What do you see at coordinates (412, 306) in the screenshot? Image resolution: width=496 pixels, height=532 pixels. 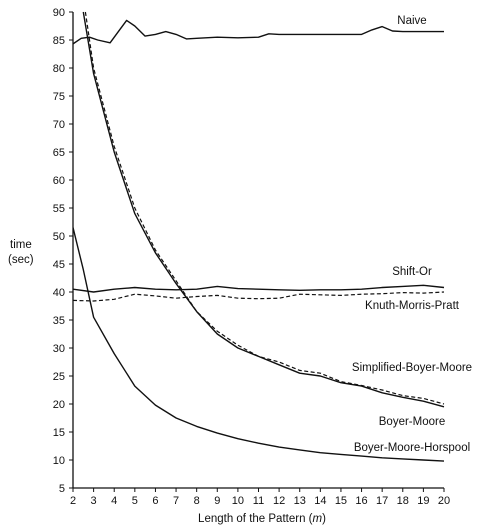 I see `series-label-knuth-morris-pratt: Knuth-Morris-Pratt` at bounding box center [412, 306].